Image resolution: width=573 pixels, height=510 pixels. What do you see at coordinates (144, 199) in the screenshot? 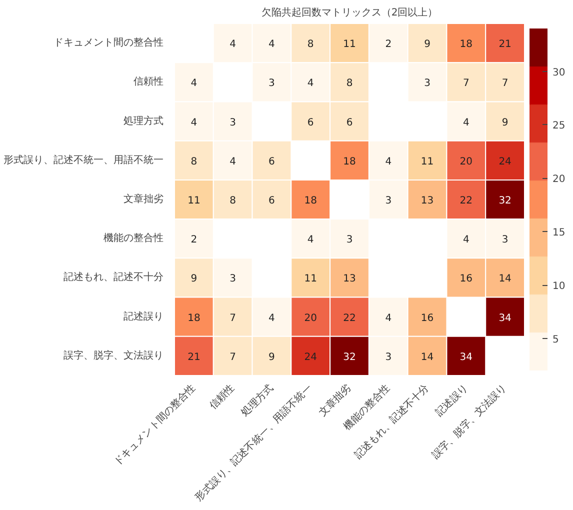
I see `y-tick-label: 文章拙劣` at bounding box center [144, 199].